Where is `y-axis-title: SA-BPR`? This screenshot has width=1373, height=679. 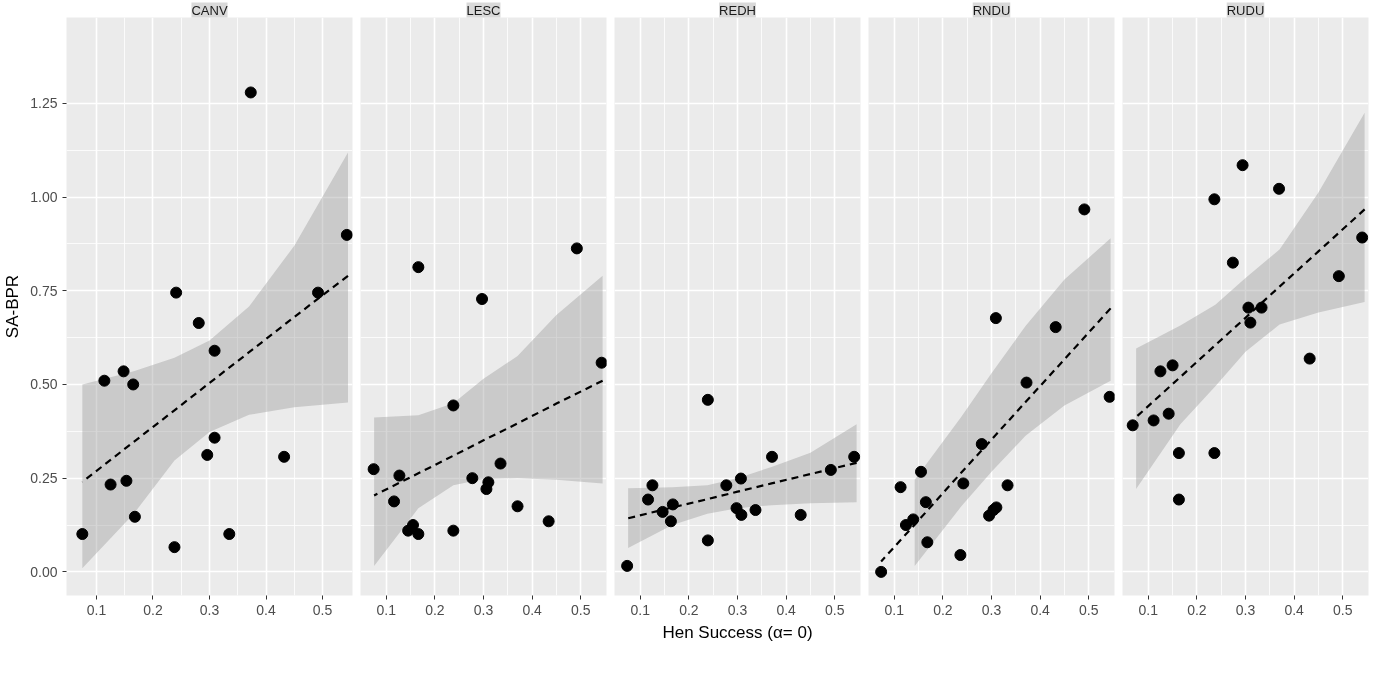 y-axis-title: SA-BPR is located at coordinates (13, 306).